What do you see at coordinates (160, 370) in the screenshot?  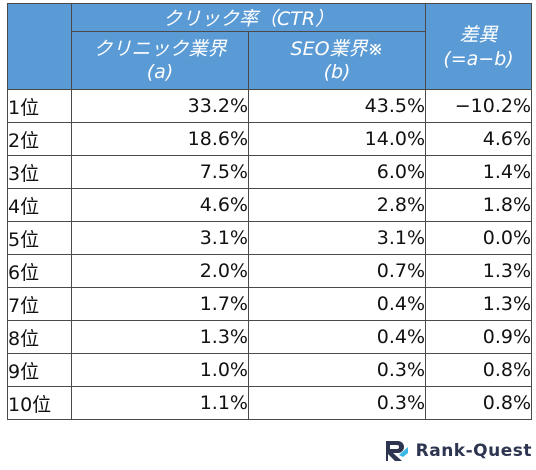 I see `clinic-ctr-cell: 1.0%` at bounding box center [160, 370].